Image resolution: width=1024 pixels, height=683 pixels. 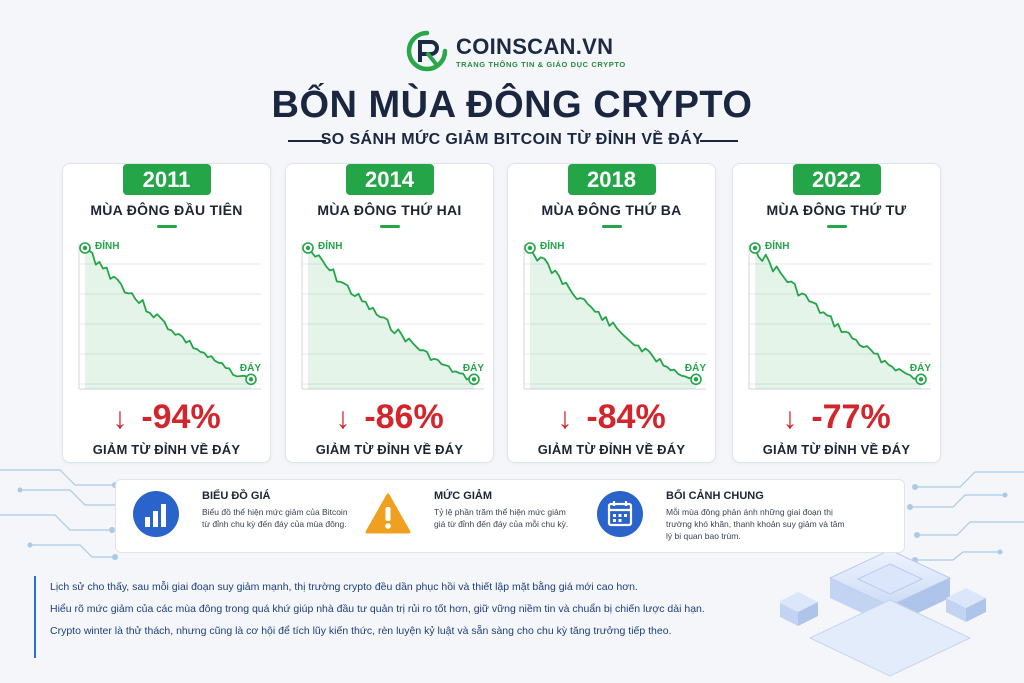 I want to click on season-title: MÙA ĐÔNG ĐẦU TIÊN, so click(x=166, y=210).